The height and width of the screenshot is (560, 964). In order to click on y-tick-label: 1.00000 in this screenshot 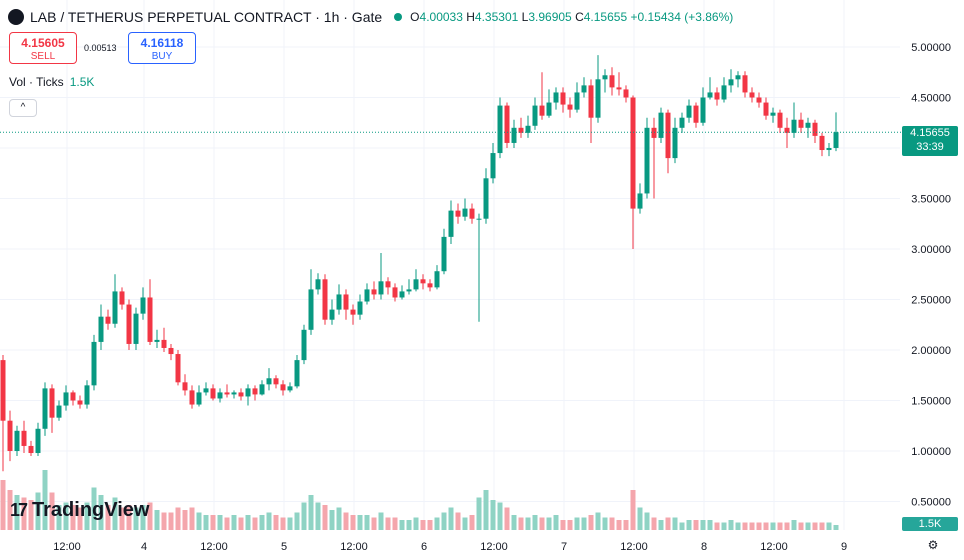, I will do `click(931, 452)`.